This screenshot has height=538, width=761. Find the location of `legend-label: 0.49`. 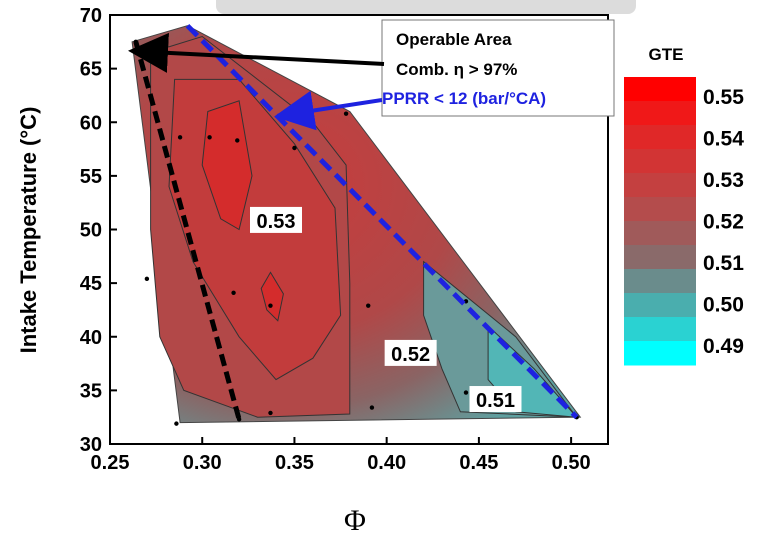

legend-label: 0.49 is located at coordinates (723, 346).